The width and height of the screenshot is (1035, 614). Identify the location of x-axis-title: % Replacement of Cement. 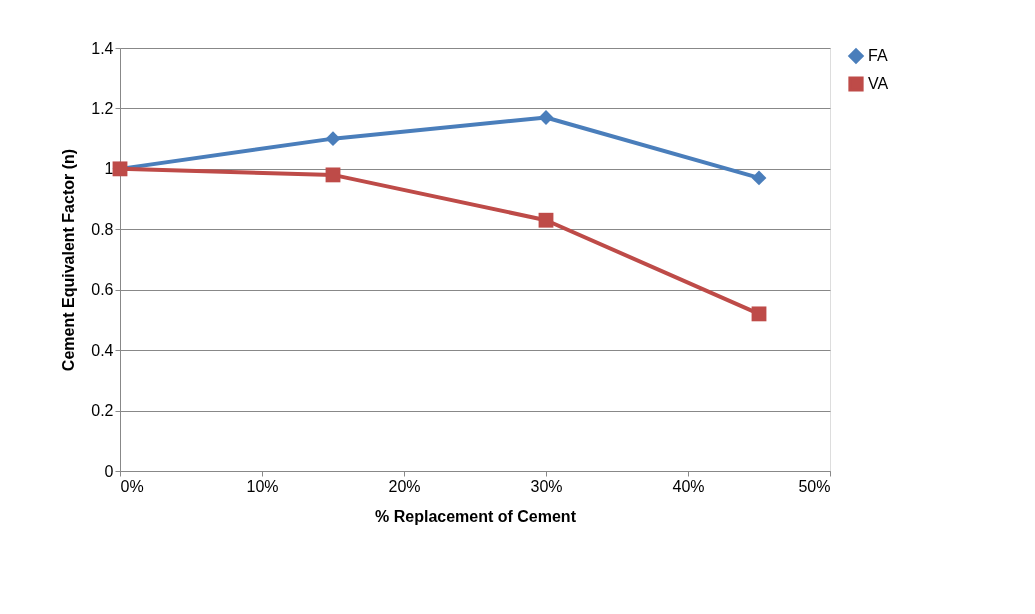
(476, 516).